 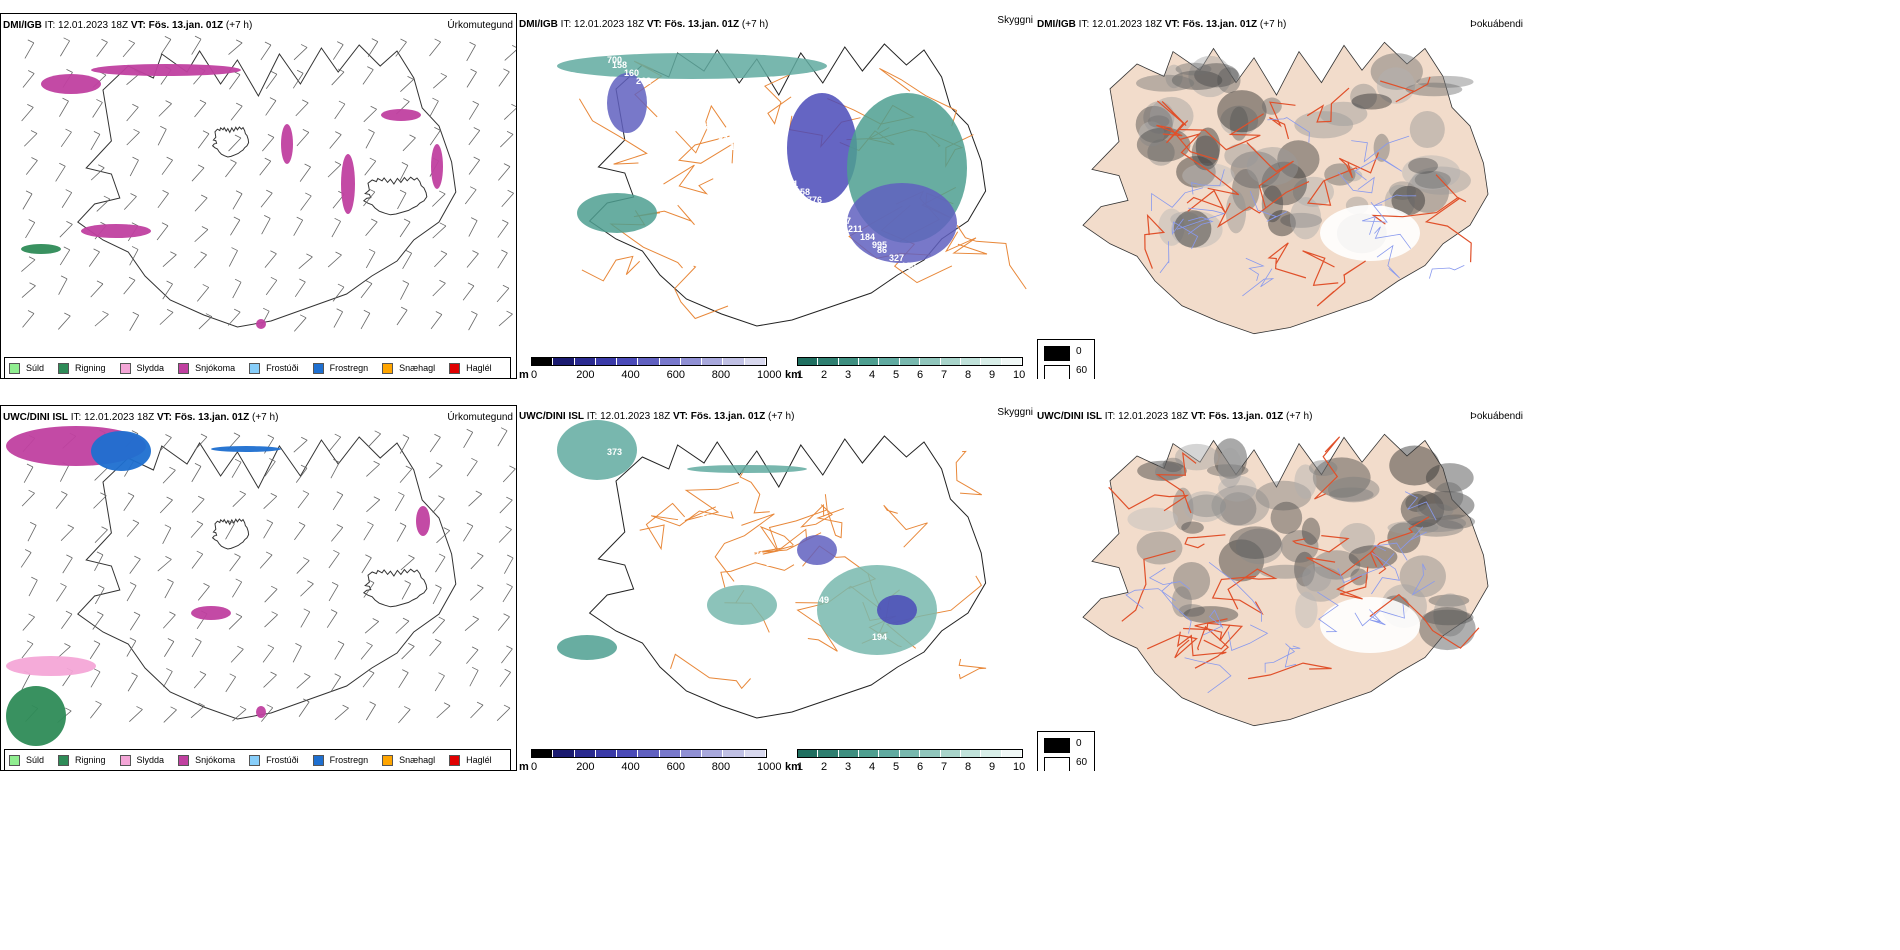 I want to click on colorbar-unit: km, so click(x=793, y=766).